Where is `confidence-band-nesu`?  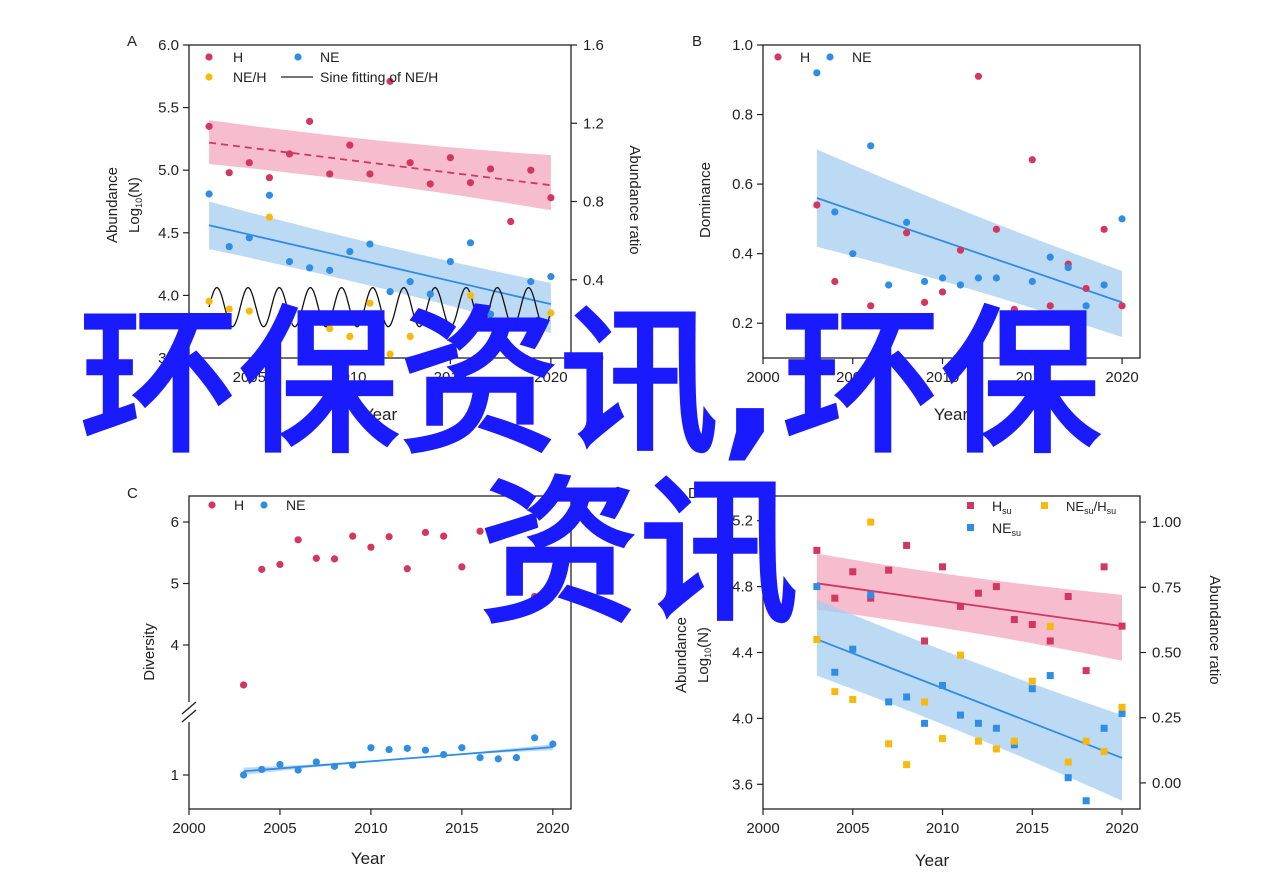
confidence-band-nesu is located at coordinates (969, 700).